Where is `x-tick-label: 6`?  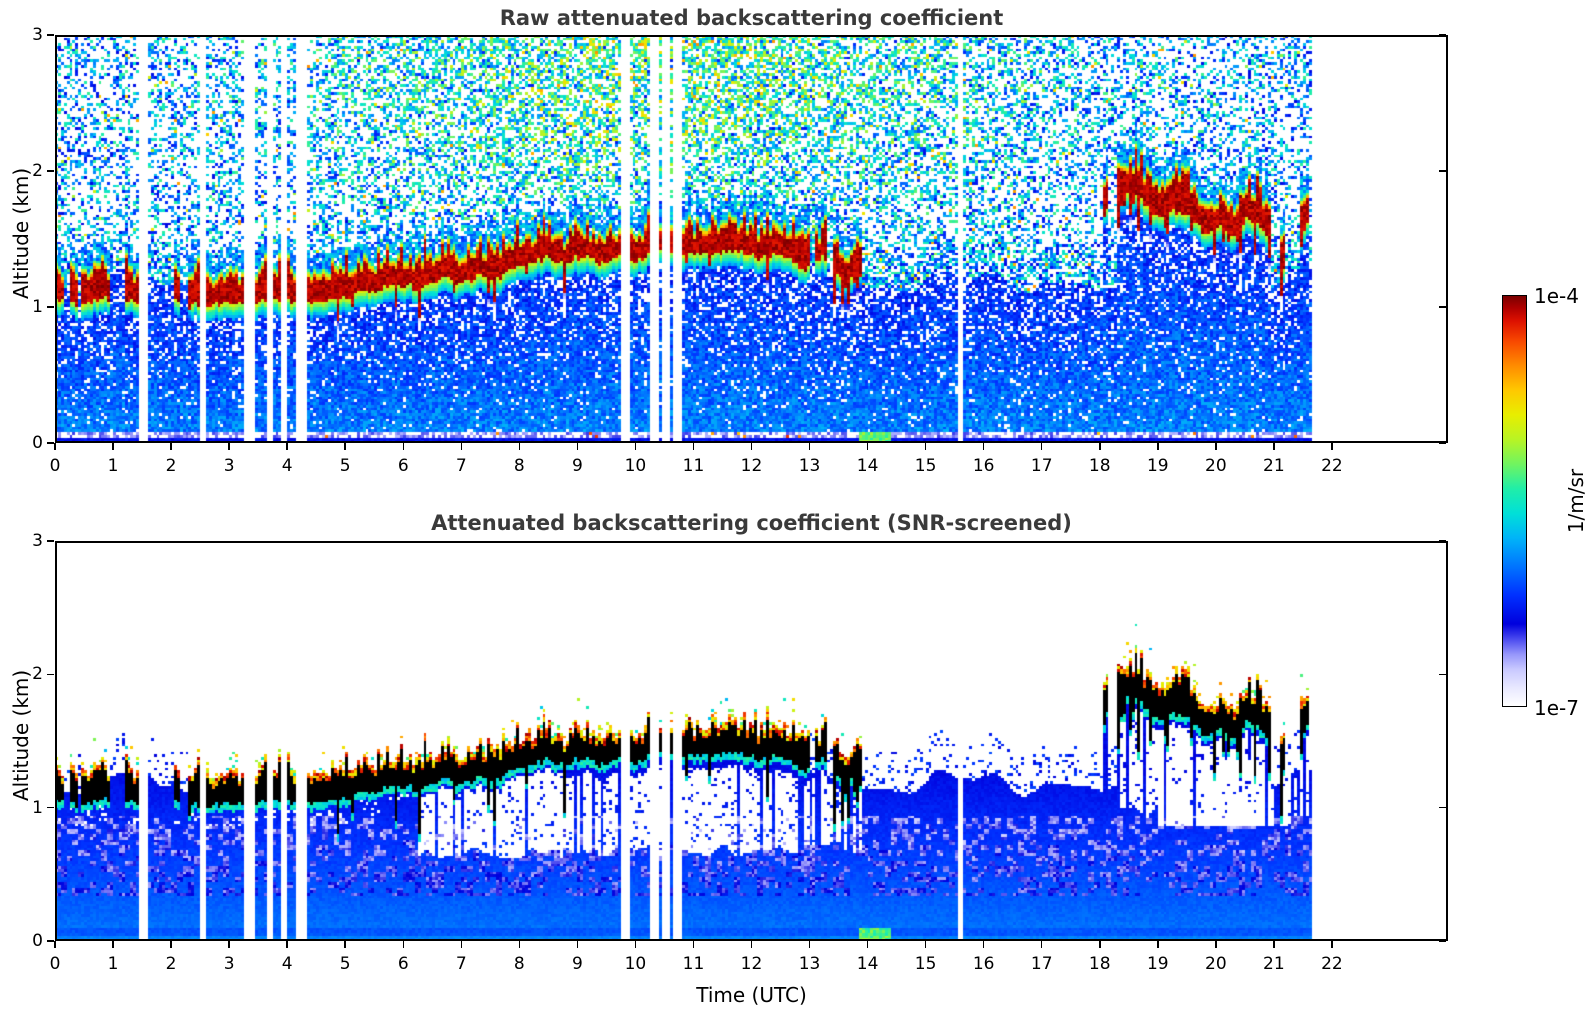 x-tick-label: 6 is located at coordinates (403, 466).